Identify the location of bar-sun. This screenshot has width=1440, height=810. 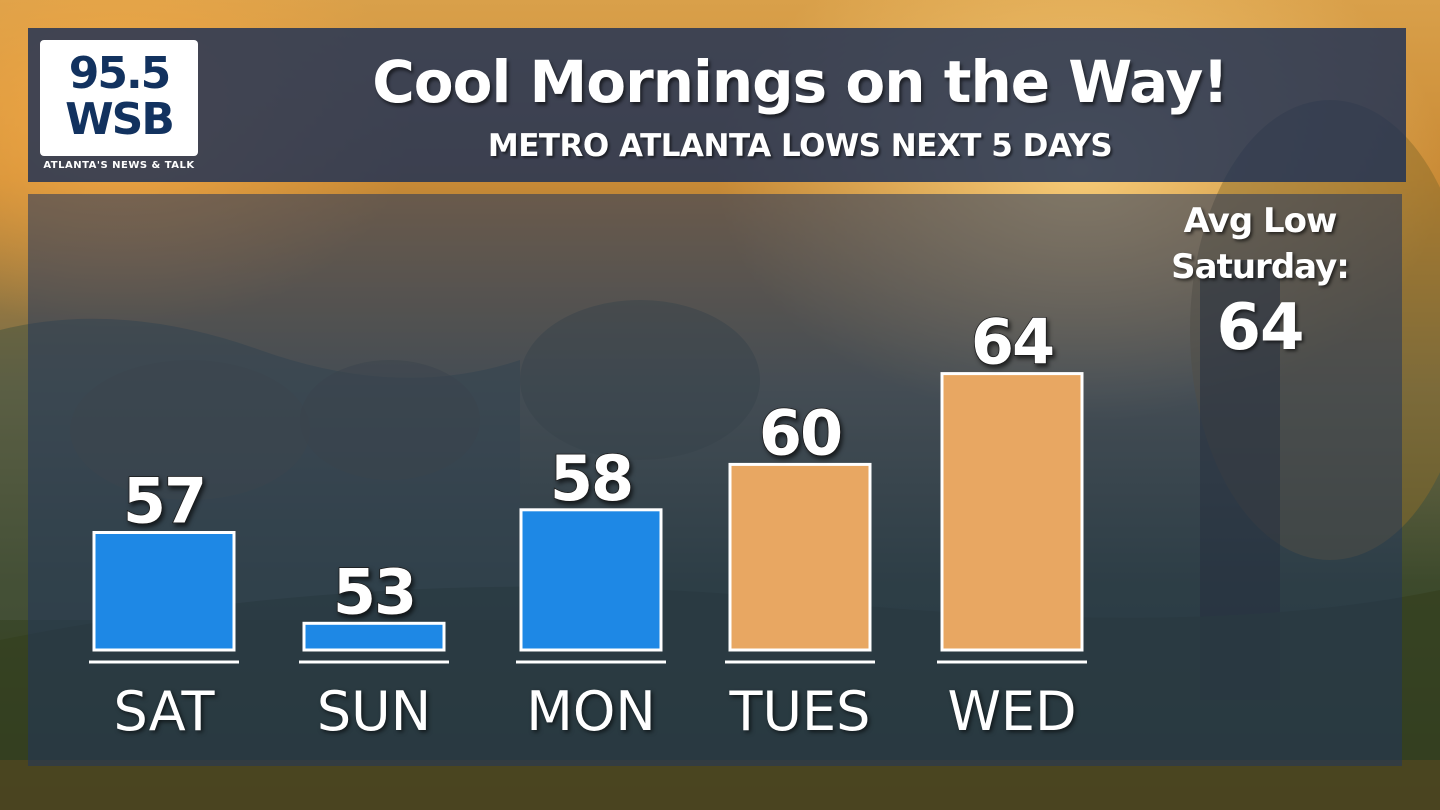
(374, 636).